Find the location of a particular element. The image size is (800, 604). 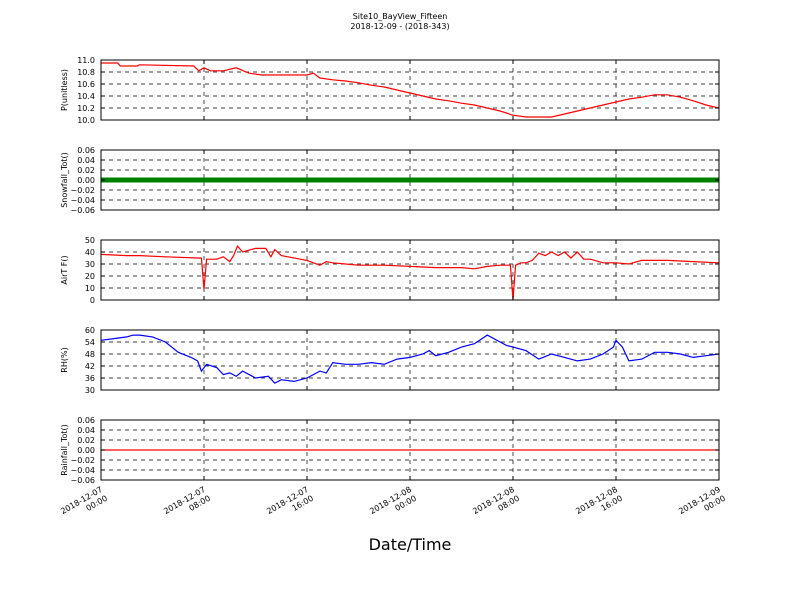

panel-4: 30 36 42 48 54 60 RH(%) is located at coordinates (390, 360).